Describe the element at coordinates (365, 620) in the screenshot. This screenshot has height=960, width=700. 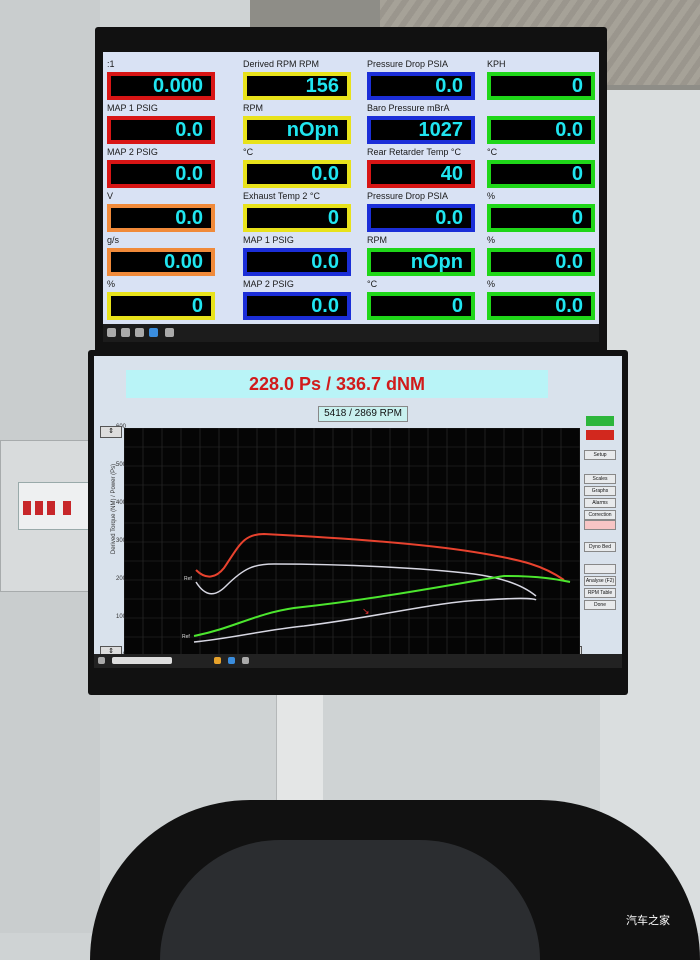
I see `ref-torque-curve` at that location.